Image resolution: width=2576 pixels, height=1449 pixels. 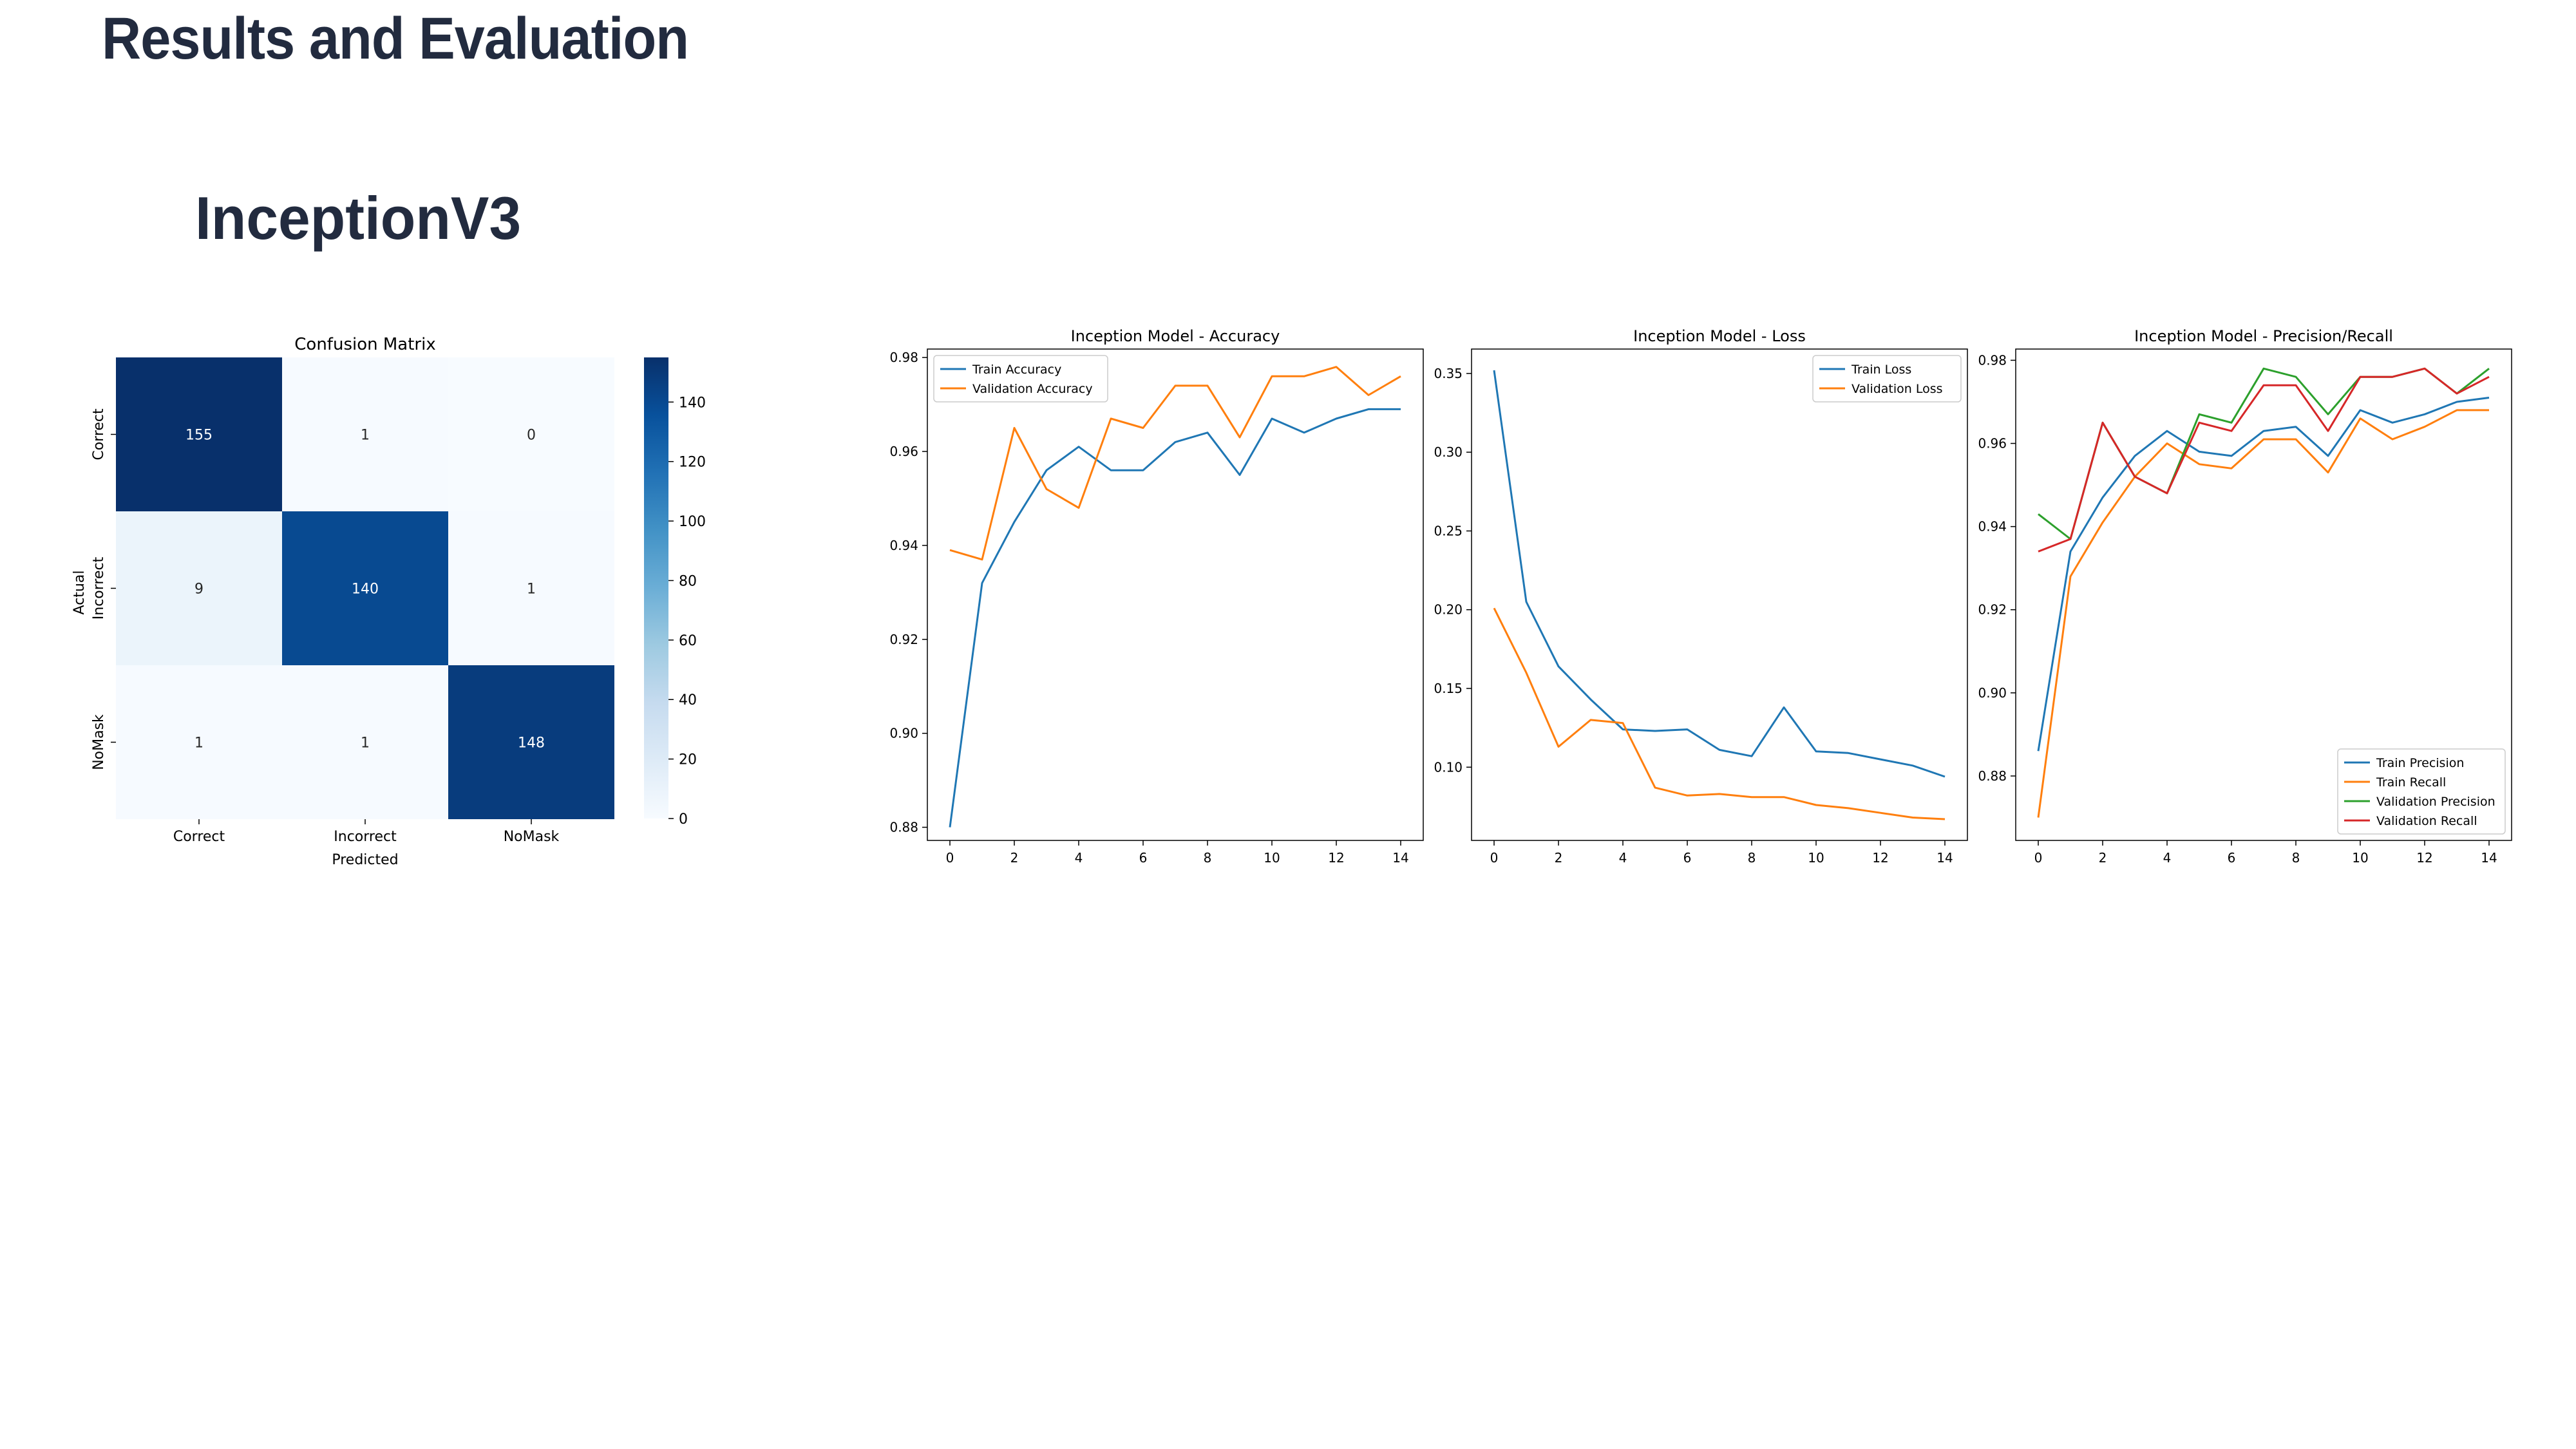 What do you see at coordinates (1719, 336) in the screenshot?
I see `line-chart-title: Inception Model - Loss` at bounding box center [1719, 336].